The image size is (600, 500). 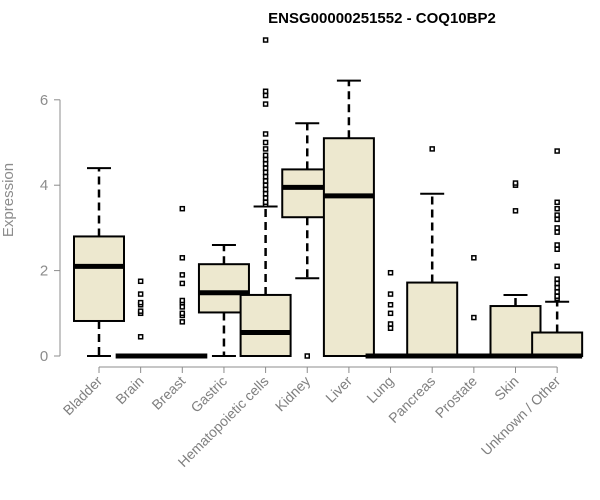 What do you see at coordinates (129, 390) in the screenshot?
I see `x-tick-label: Brain` at bounding box center [129, 390].